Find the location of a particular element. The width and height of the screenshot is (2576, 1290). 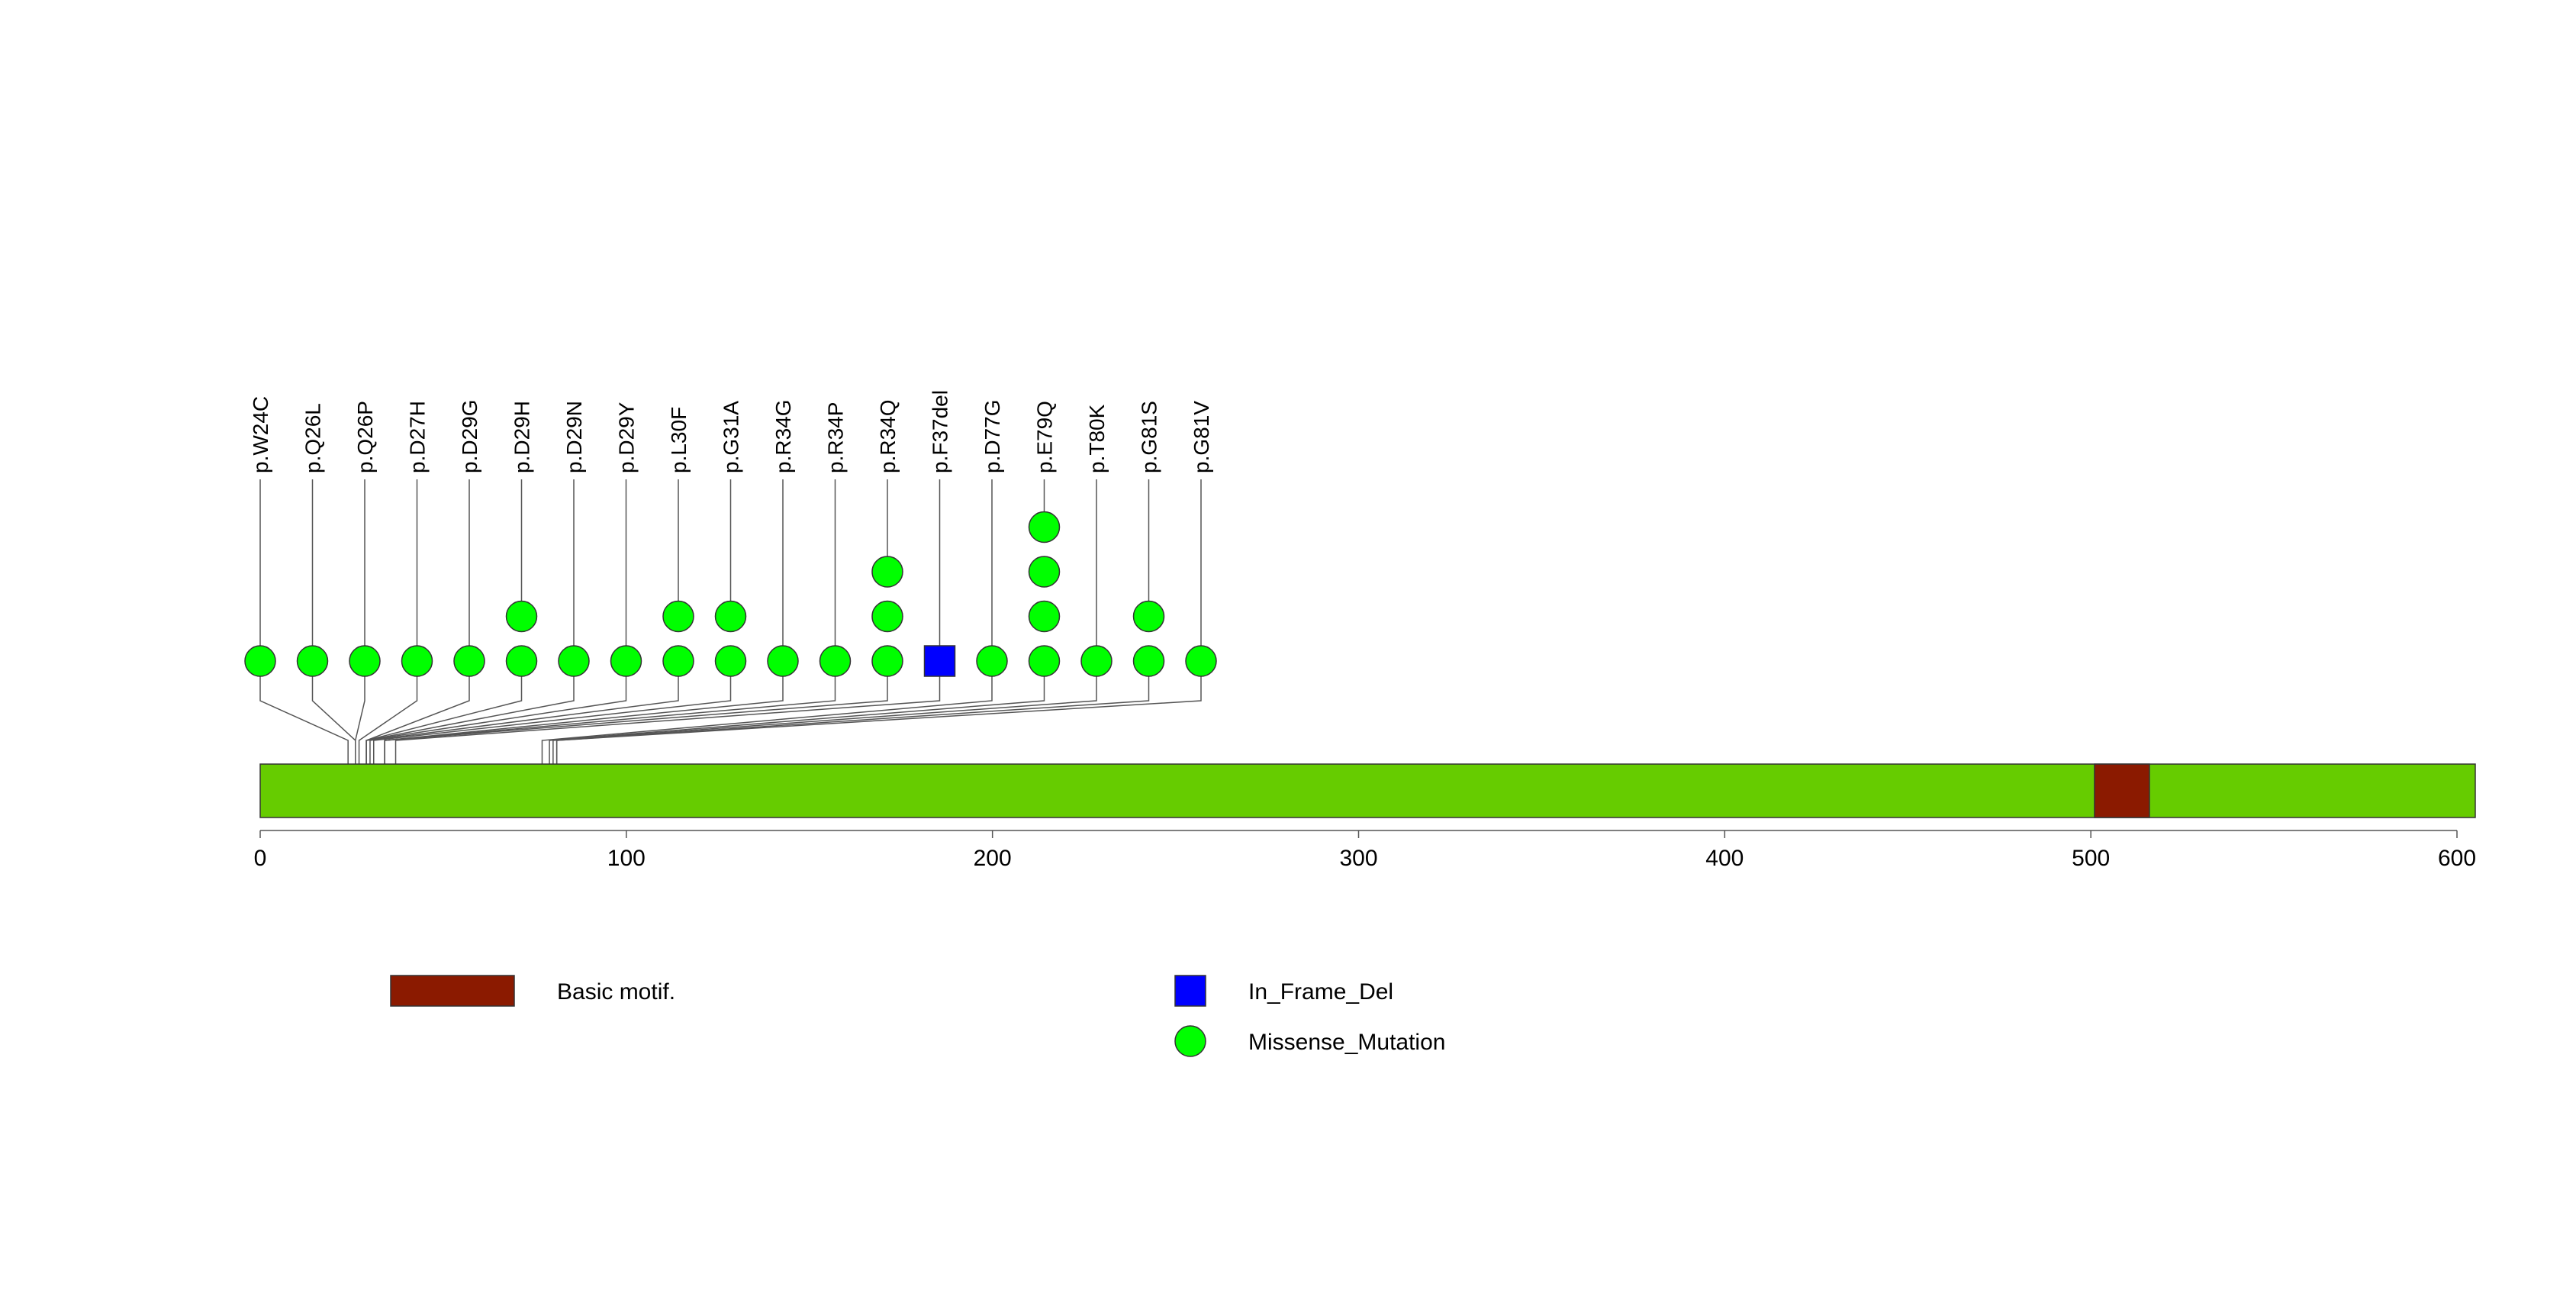

protein-track is located at coordinates (1367, 790).